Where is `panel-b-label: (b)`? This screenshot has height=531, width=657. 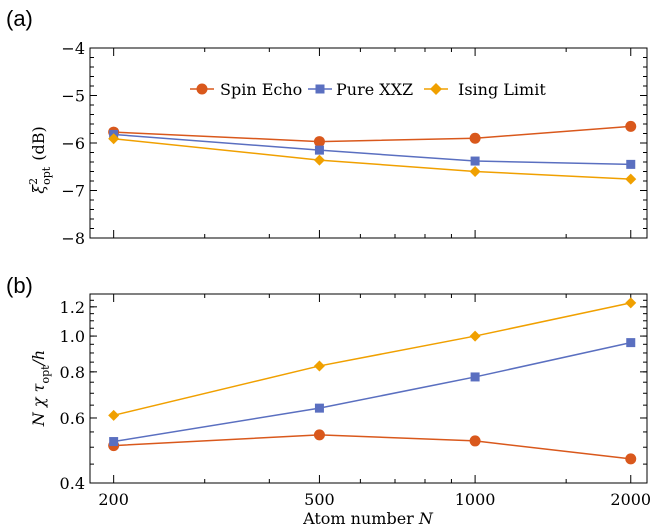
panel-b-label: (b) is located at coordinates (19, 285).